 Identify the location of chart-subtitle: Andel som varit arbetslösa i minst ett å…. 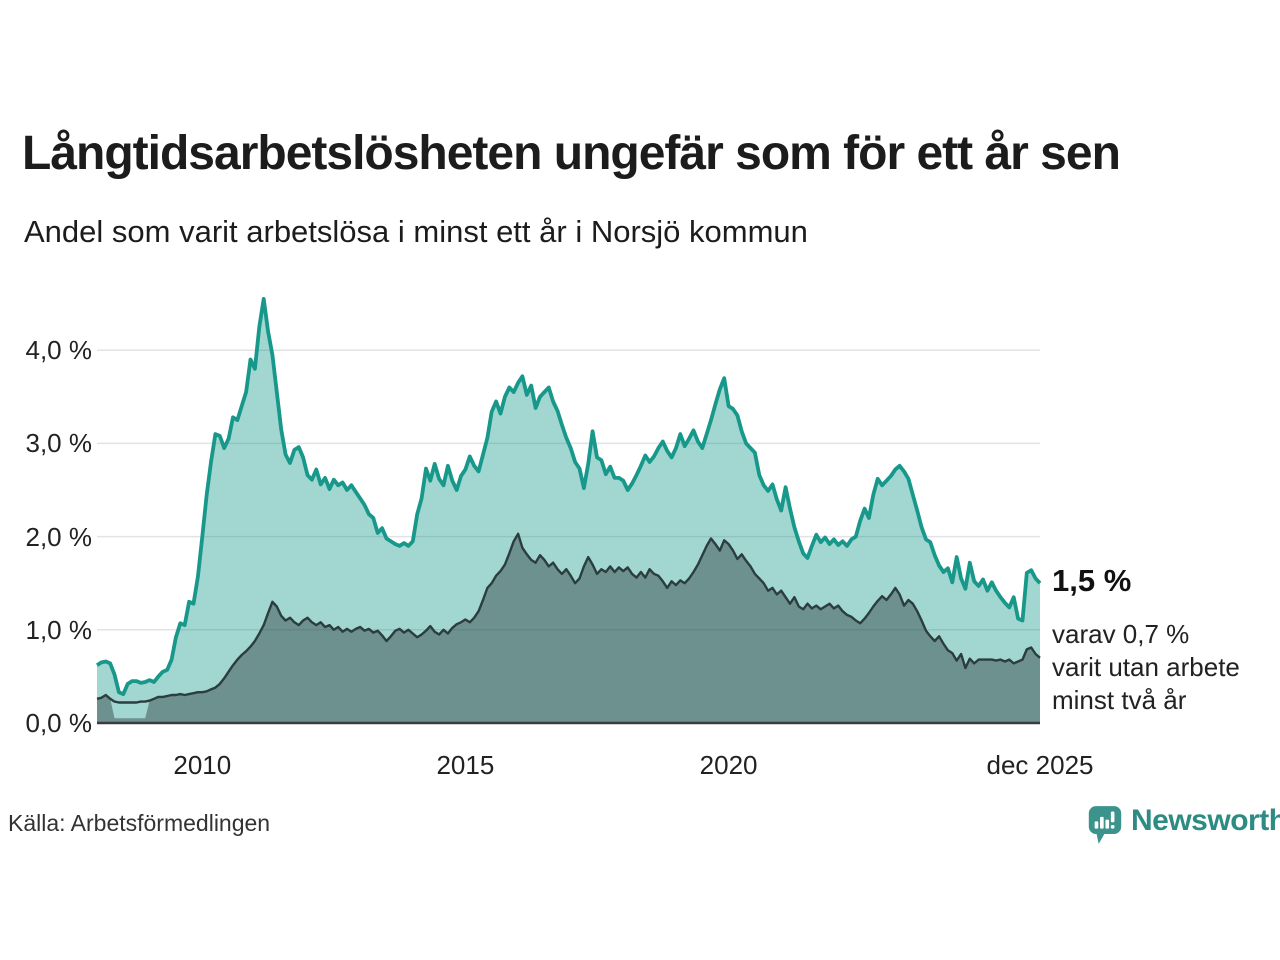
(416, 231).